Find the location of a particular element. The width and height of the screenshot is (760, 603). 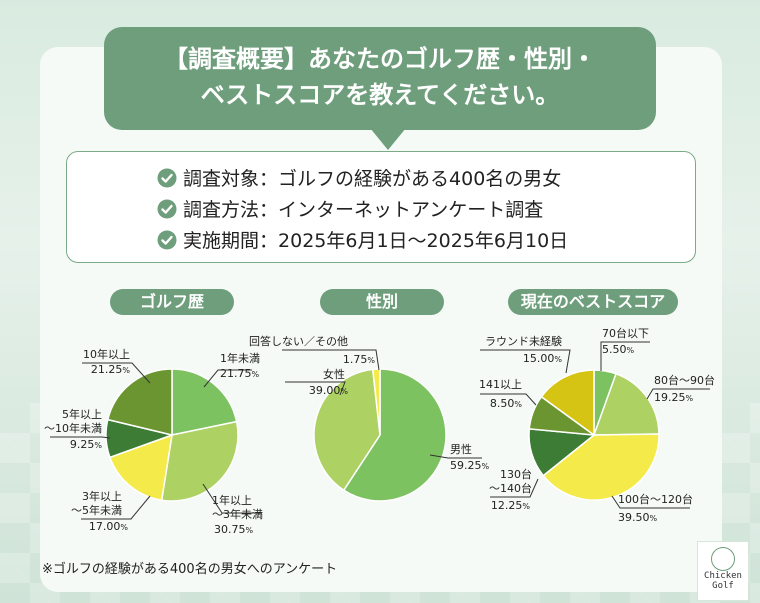

survey-target-label: 調査対象 is located at coordinates (221, 179).